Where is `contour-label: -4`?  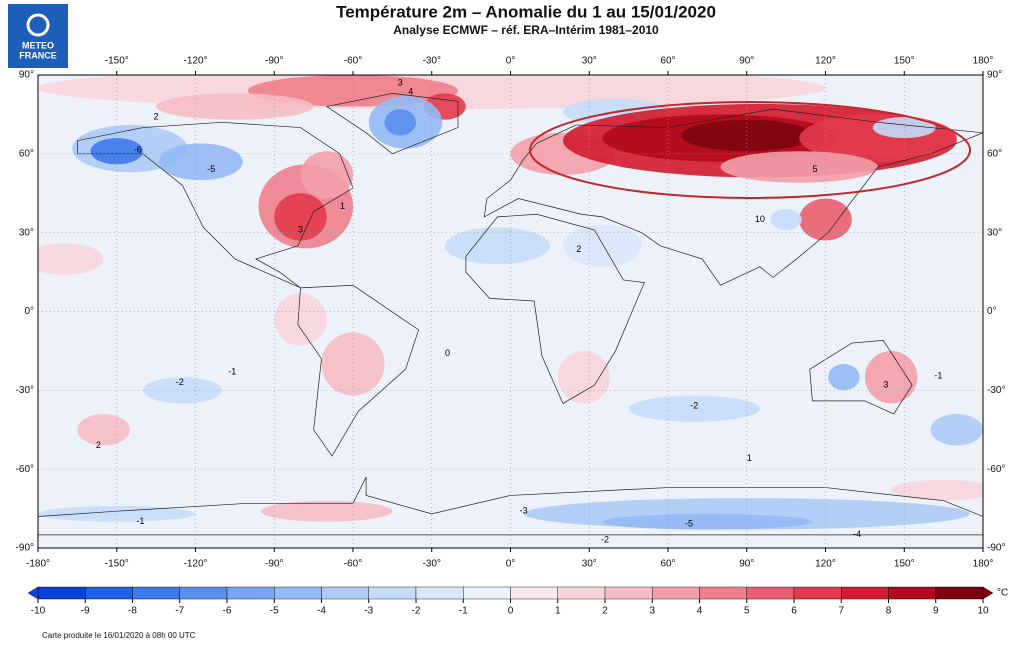 contour-label: -4 is located at coordinates (857, 534).